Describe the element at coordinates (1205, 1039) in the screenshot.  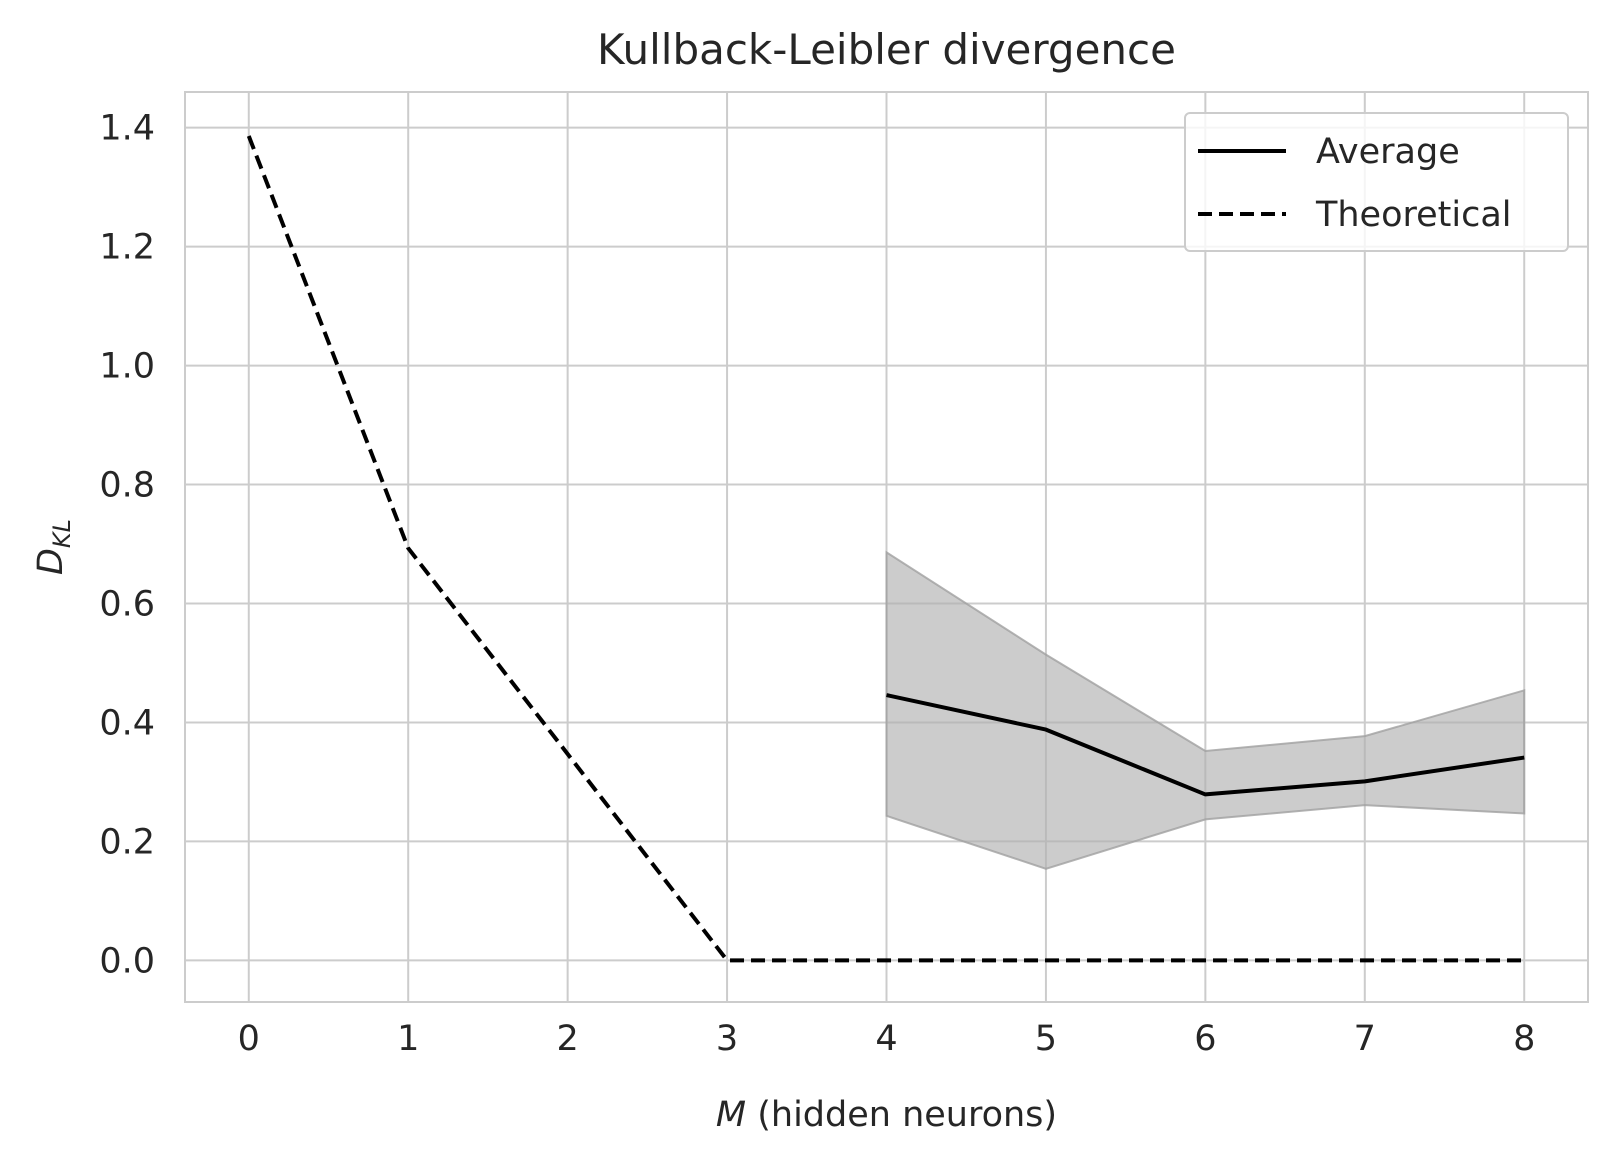
I see `x-tick-label: 6` at that location.